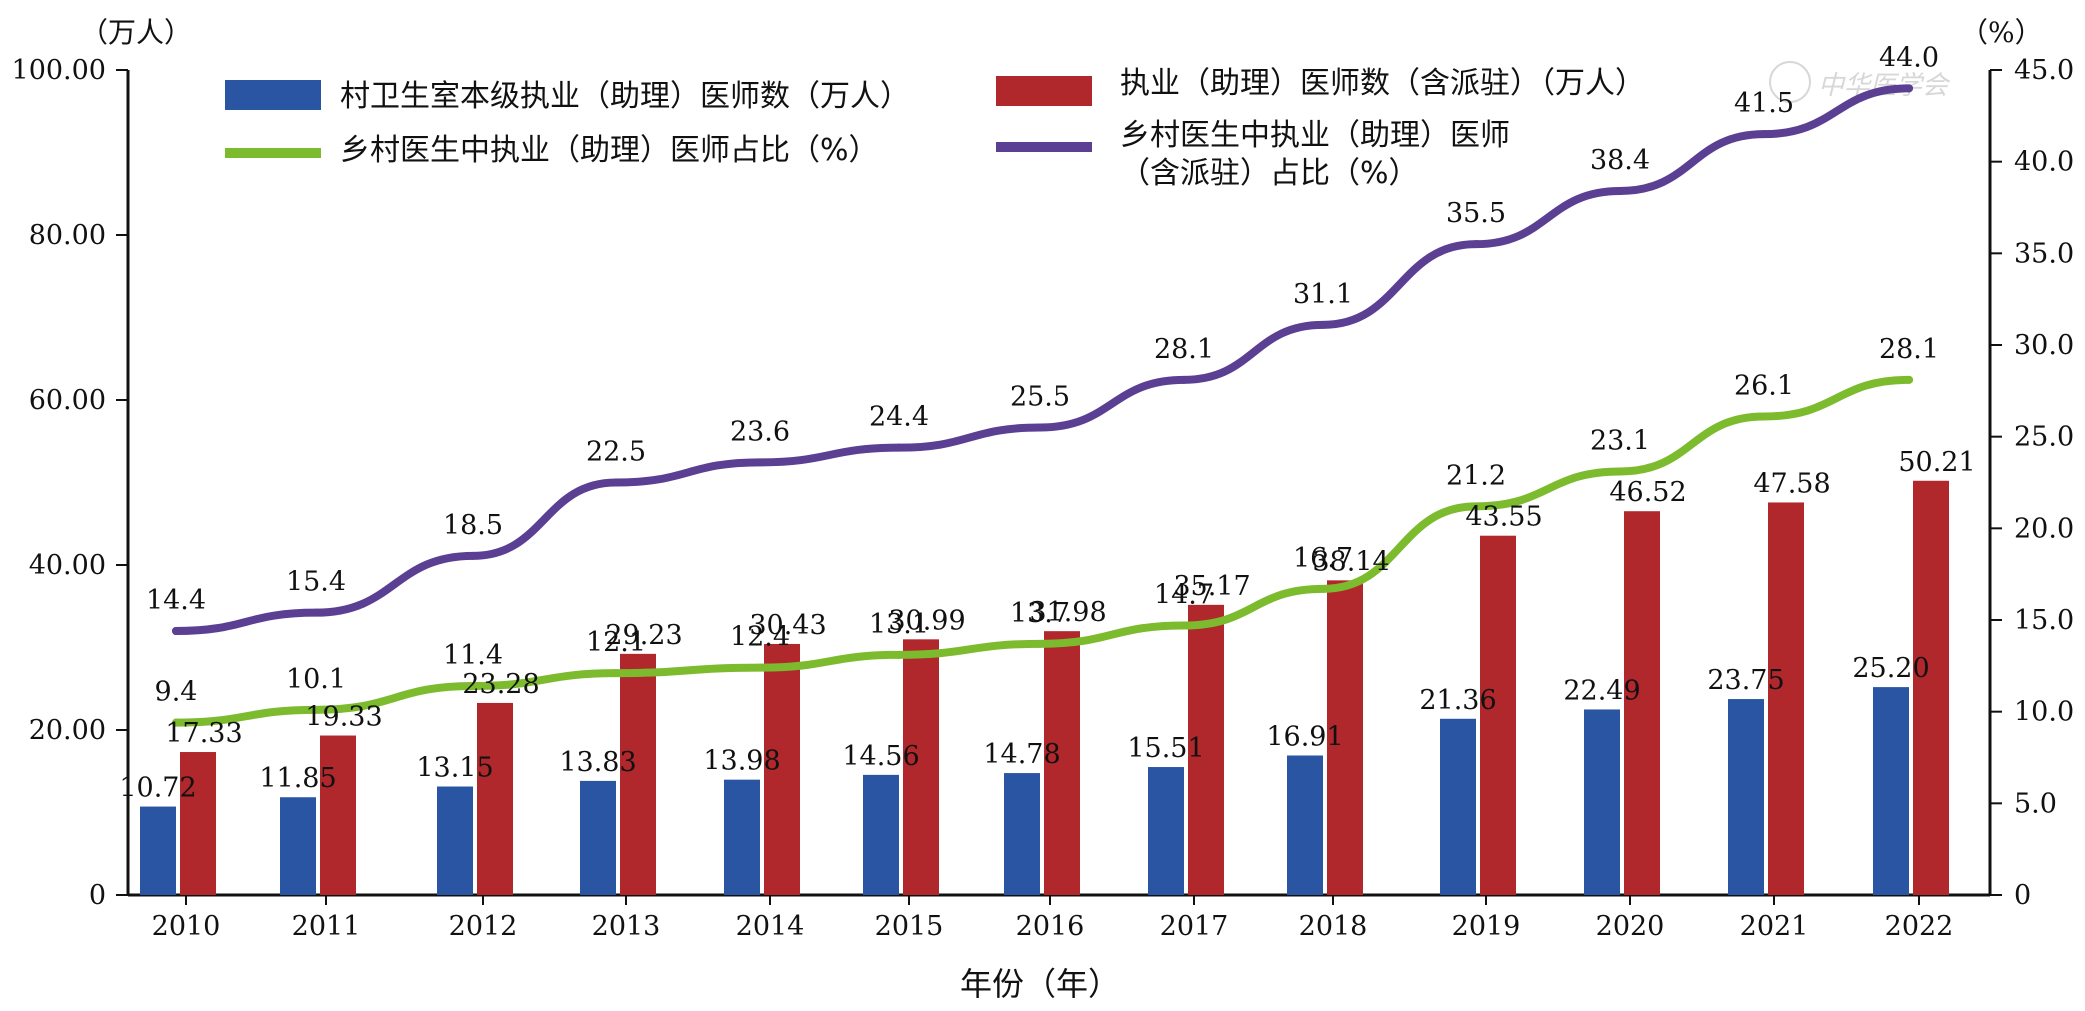  I want to click on data-label-purple-line: 28.1, so click(1184, 349).